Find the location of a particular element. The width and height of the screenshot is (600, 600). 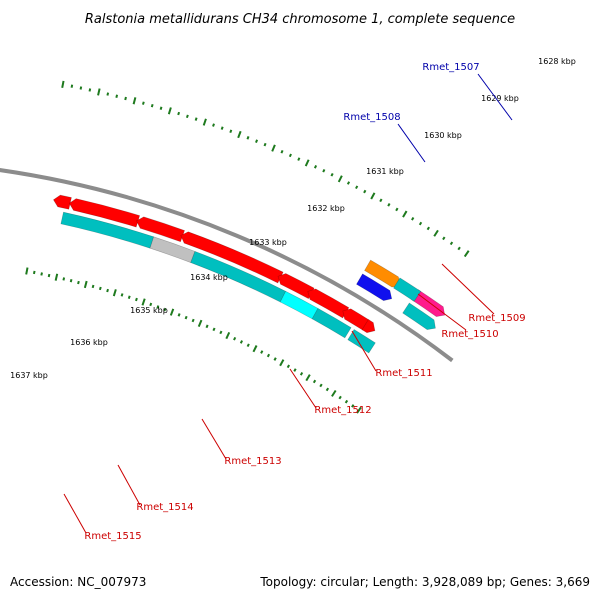

gene-label-rmet_1513: Rmet_1513 is located at coordinates (252, 461).